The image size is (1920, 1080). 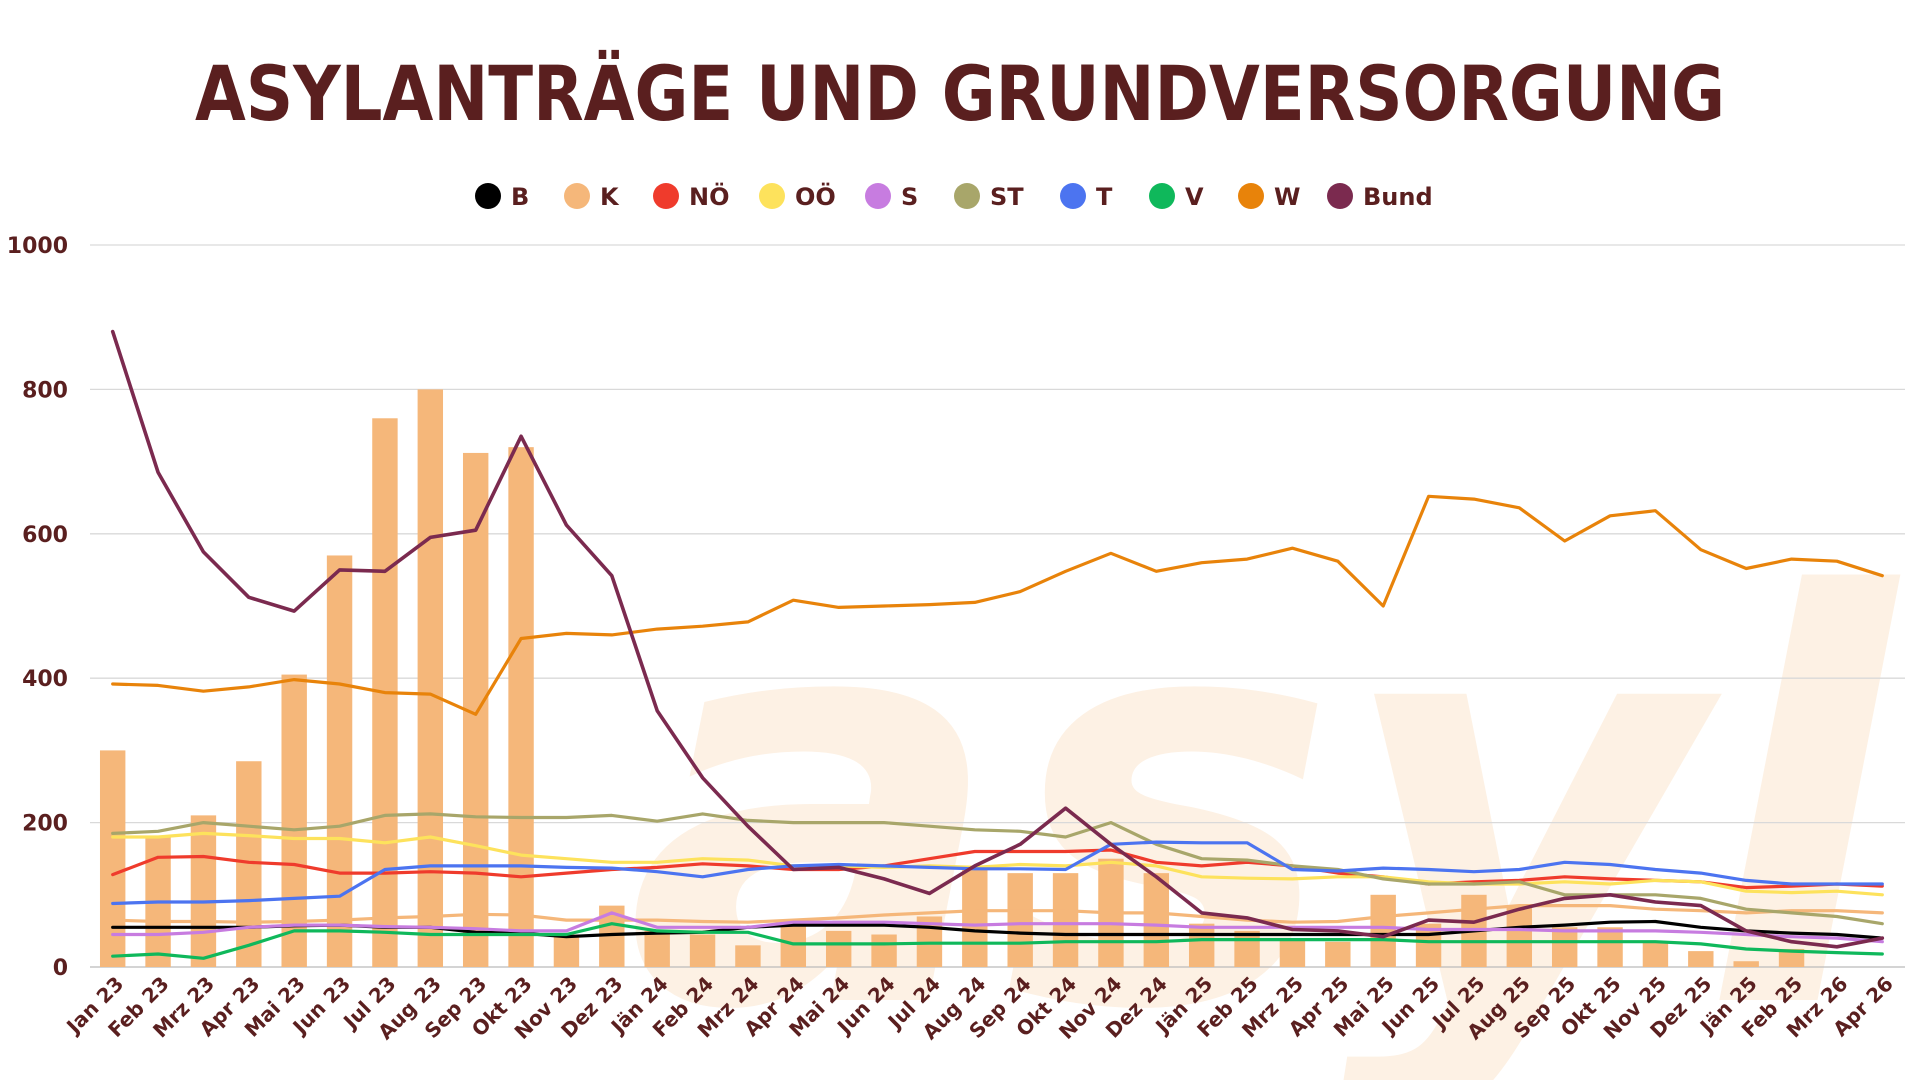 What do you see at coordinates (967, 196) in the screenshot?
I see `legend-marker-ST` at bounding box center [967, 196].